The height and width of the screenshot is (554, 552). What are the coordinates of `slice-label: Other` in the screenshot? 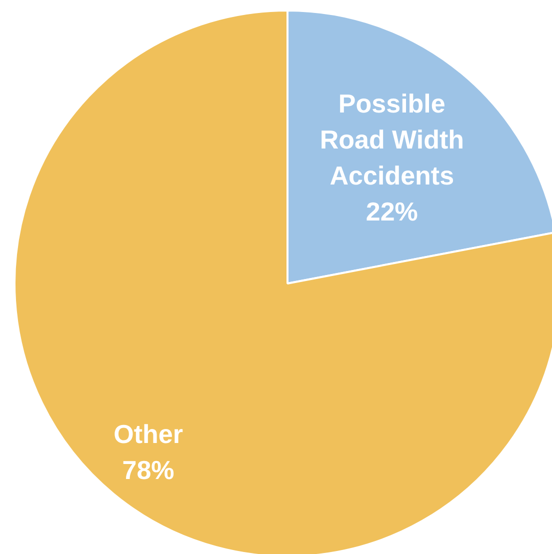 It's located at (148, 433).